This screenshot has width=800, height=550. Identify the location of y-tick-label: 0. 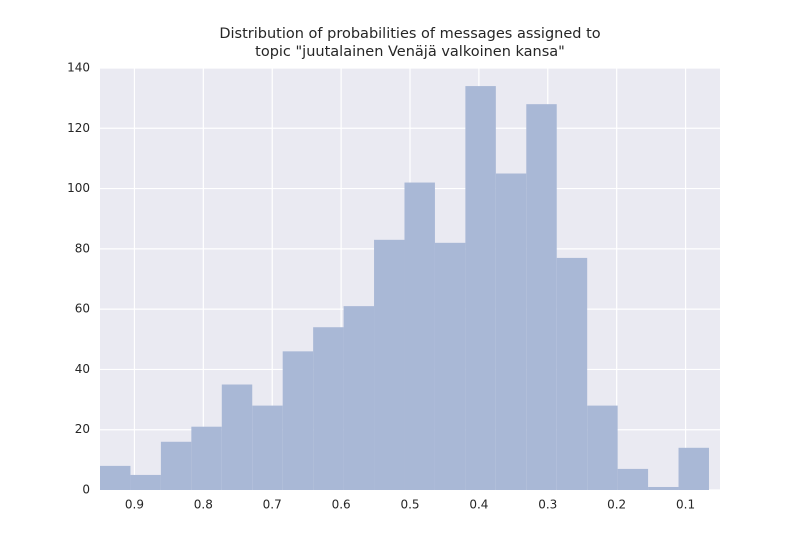
(86, 490).